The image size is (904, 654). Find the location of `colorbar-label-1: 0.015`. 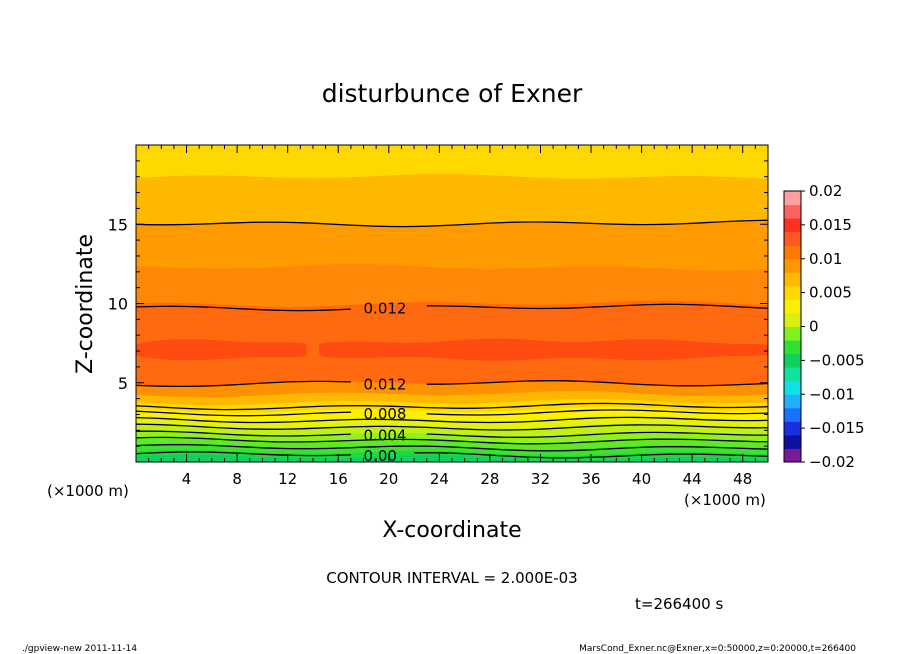

colorbar-label-1: 0.015 is located at coordinates (830, 225).